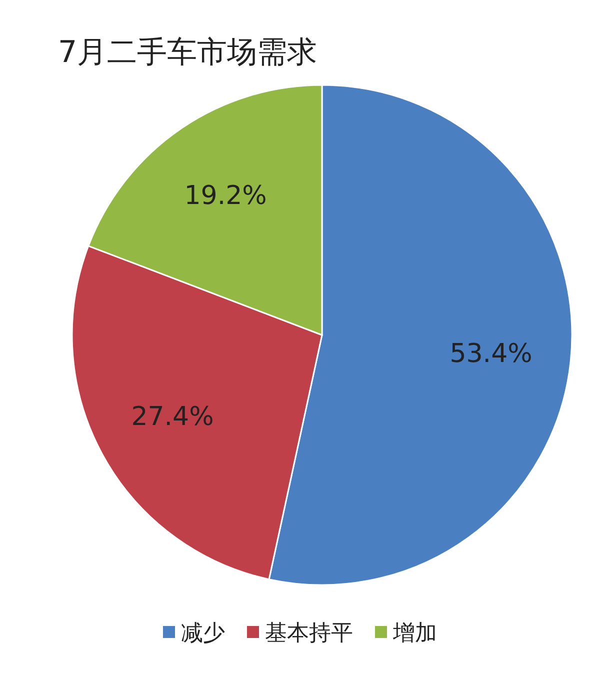 The width and height of the screenshot is (600, 684). What do you see at coordinates (309, 633) in the screenshot?
I see `legend-label: 基本持平` at bounding box center [309, 633].